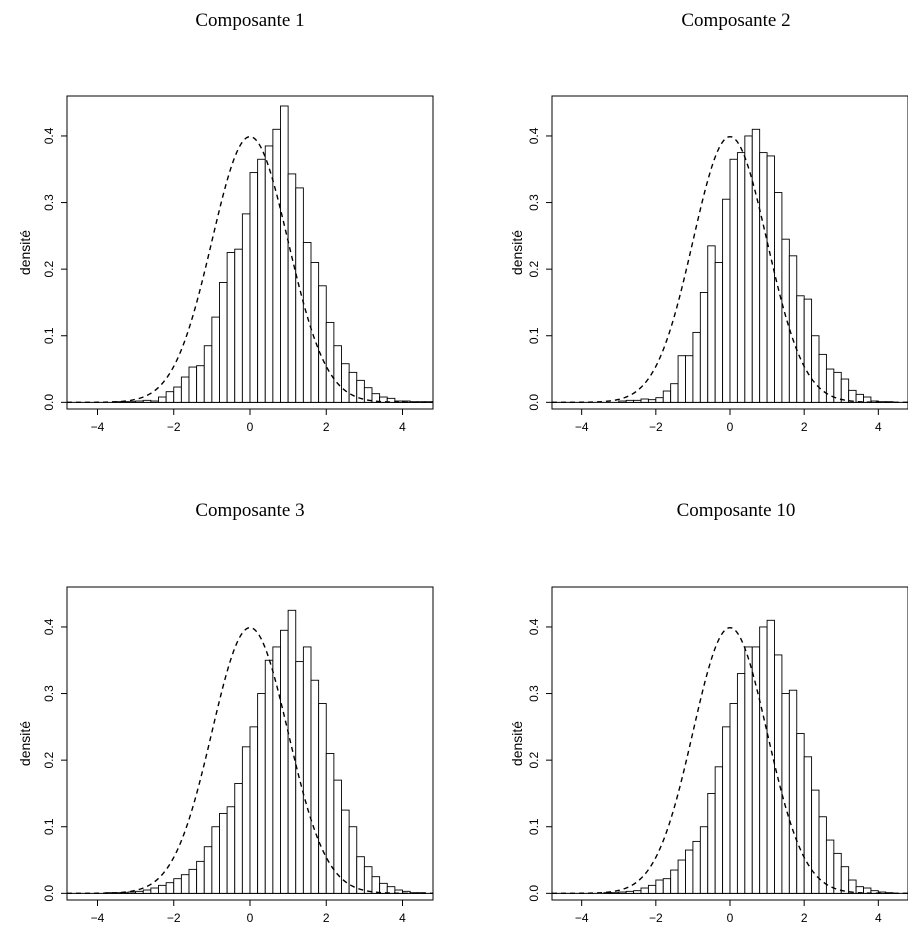  Describe the element at coordinates (735, 20) in the screenshot. I see `chart-title: Composante 2` at that location.